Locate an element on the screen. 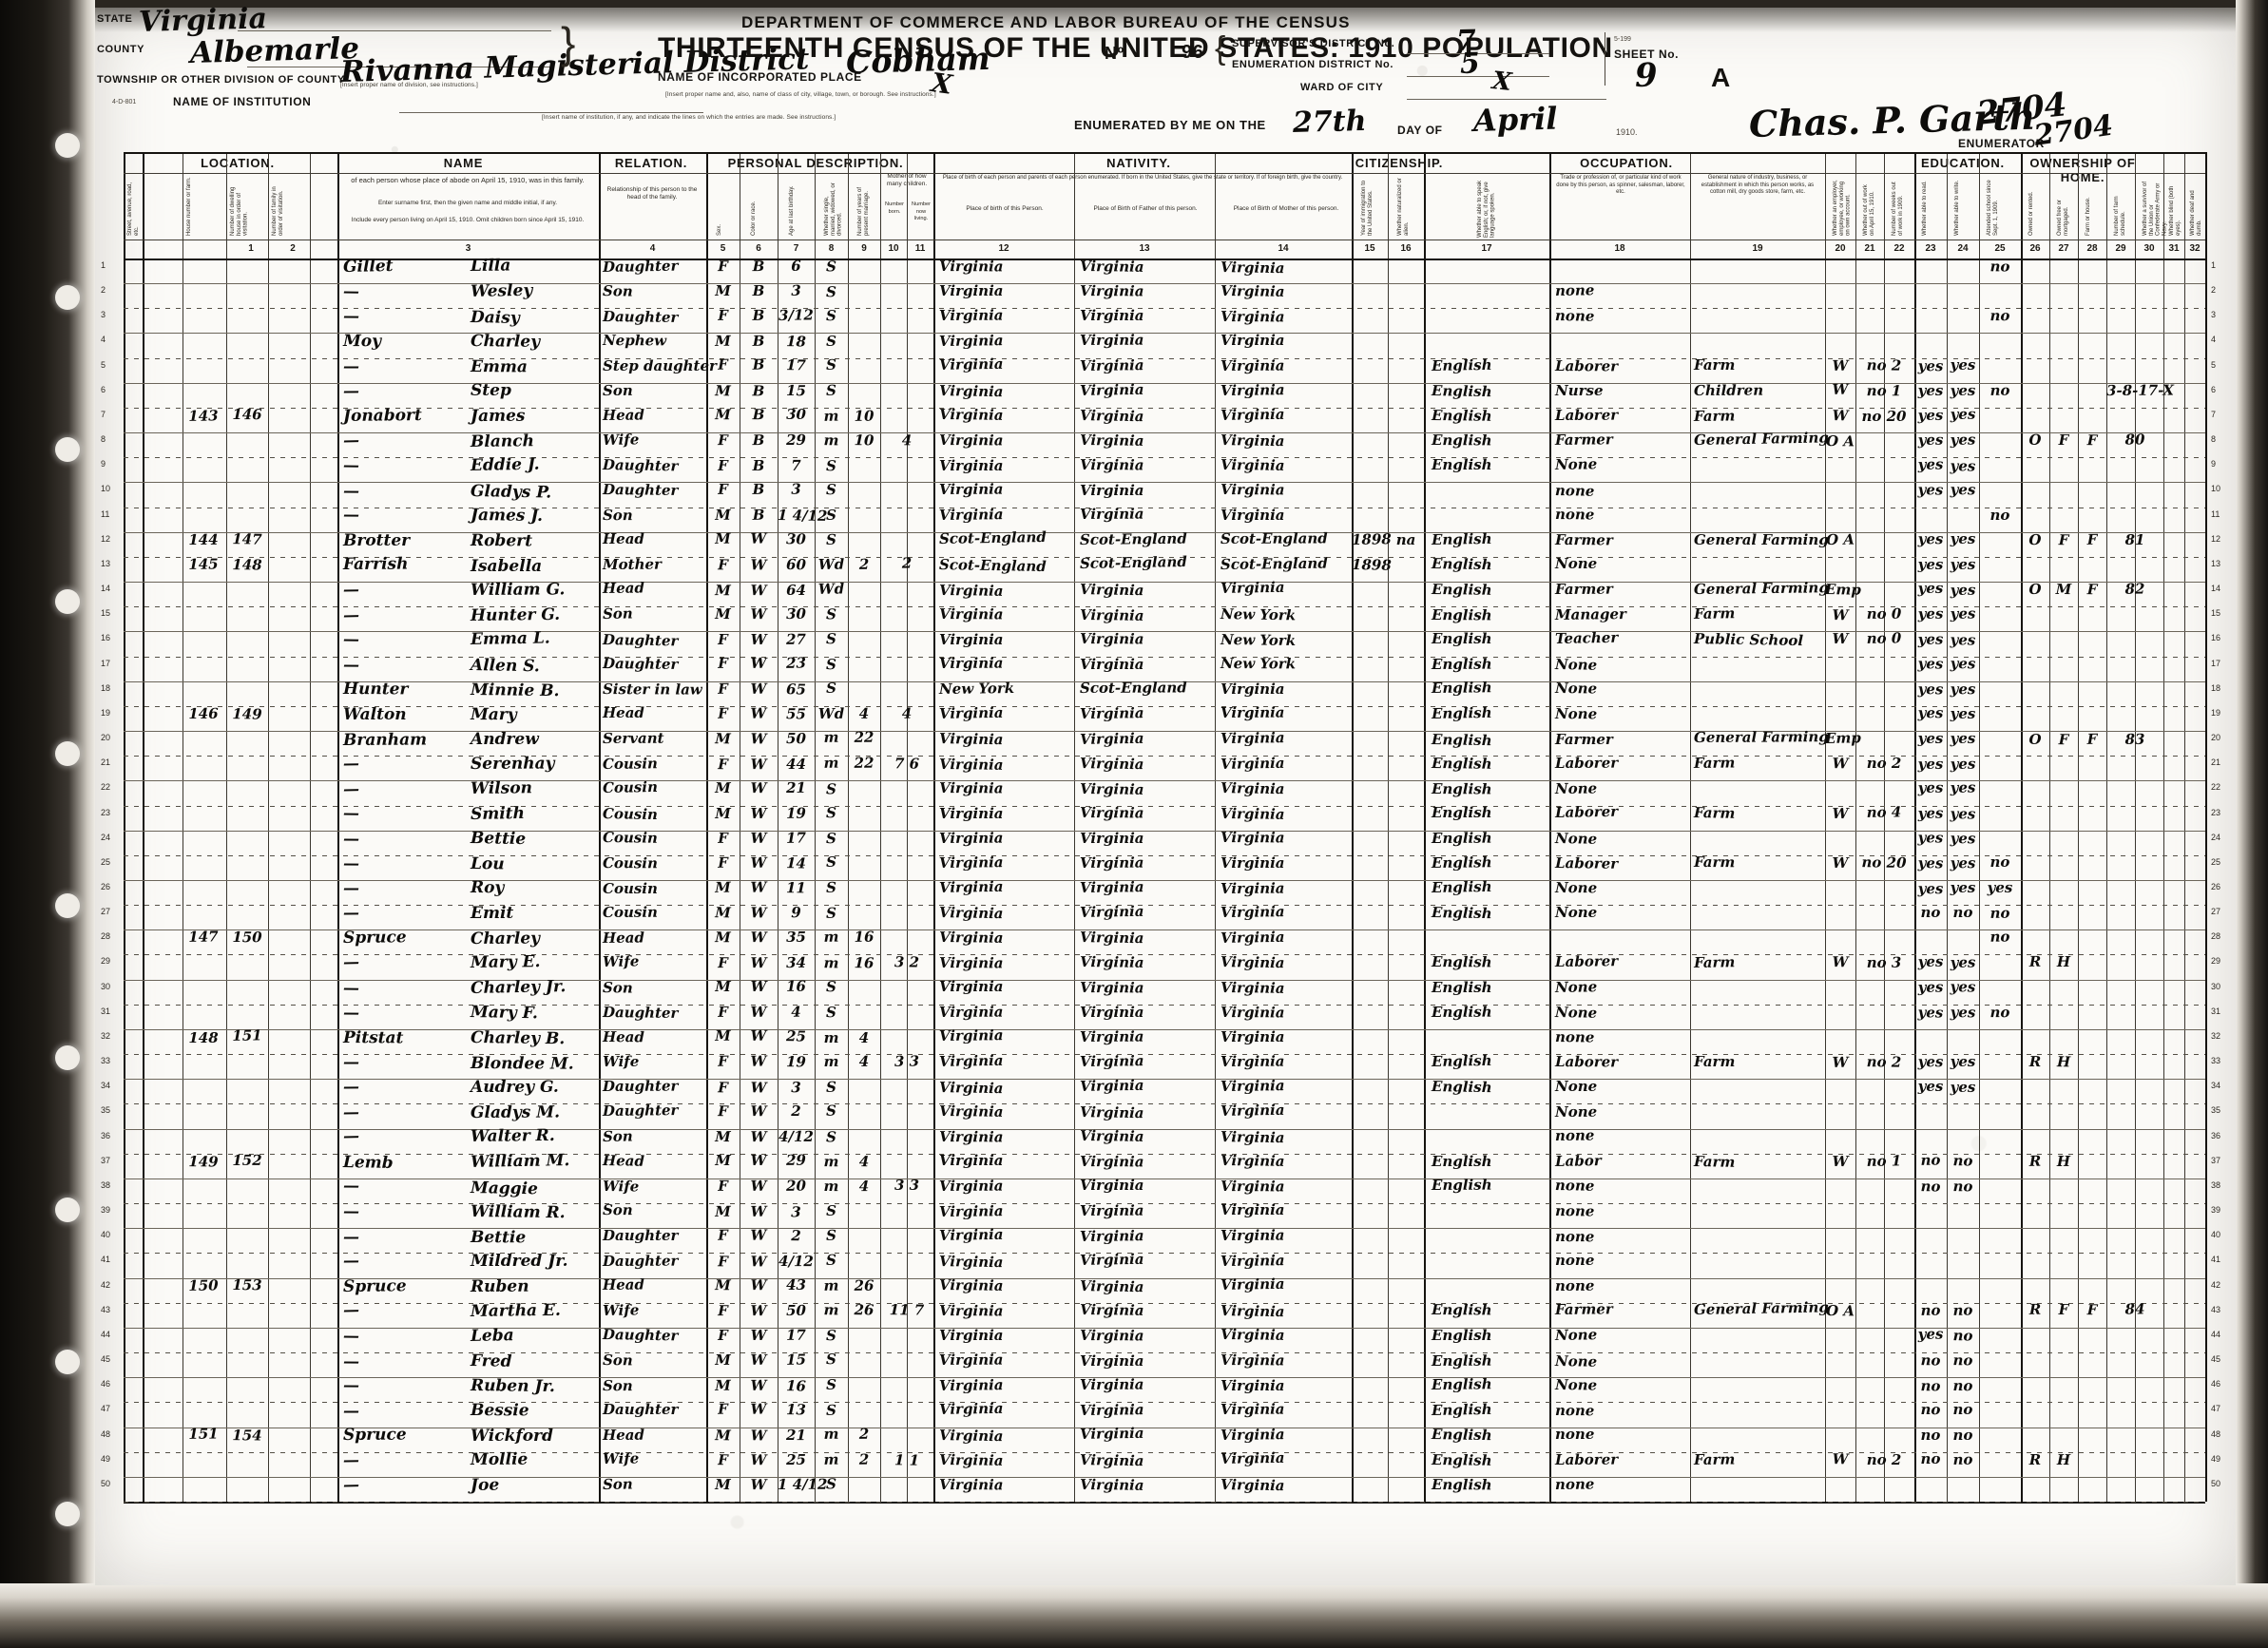 The image size is (2268, 1648). cell-oow: no 0 is located at coordinates (1884, 613).